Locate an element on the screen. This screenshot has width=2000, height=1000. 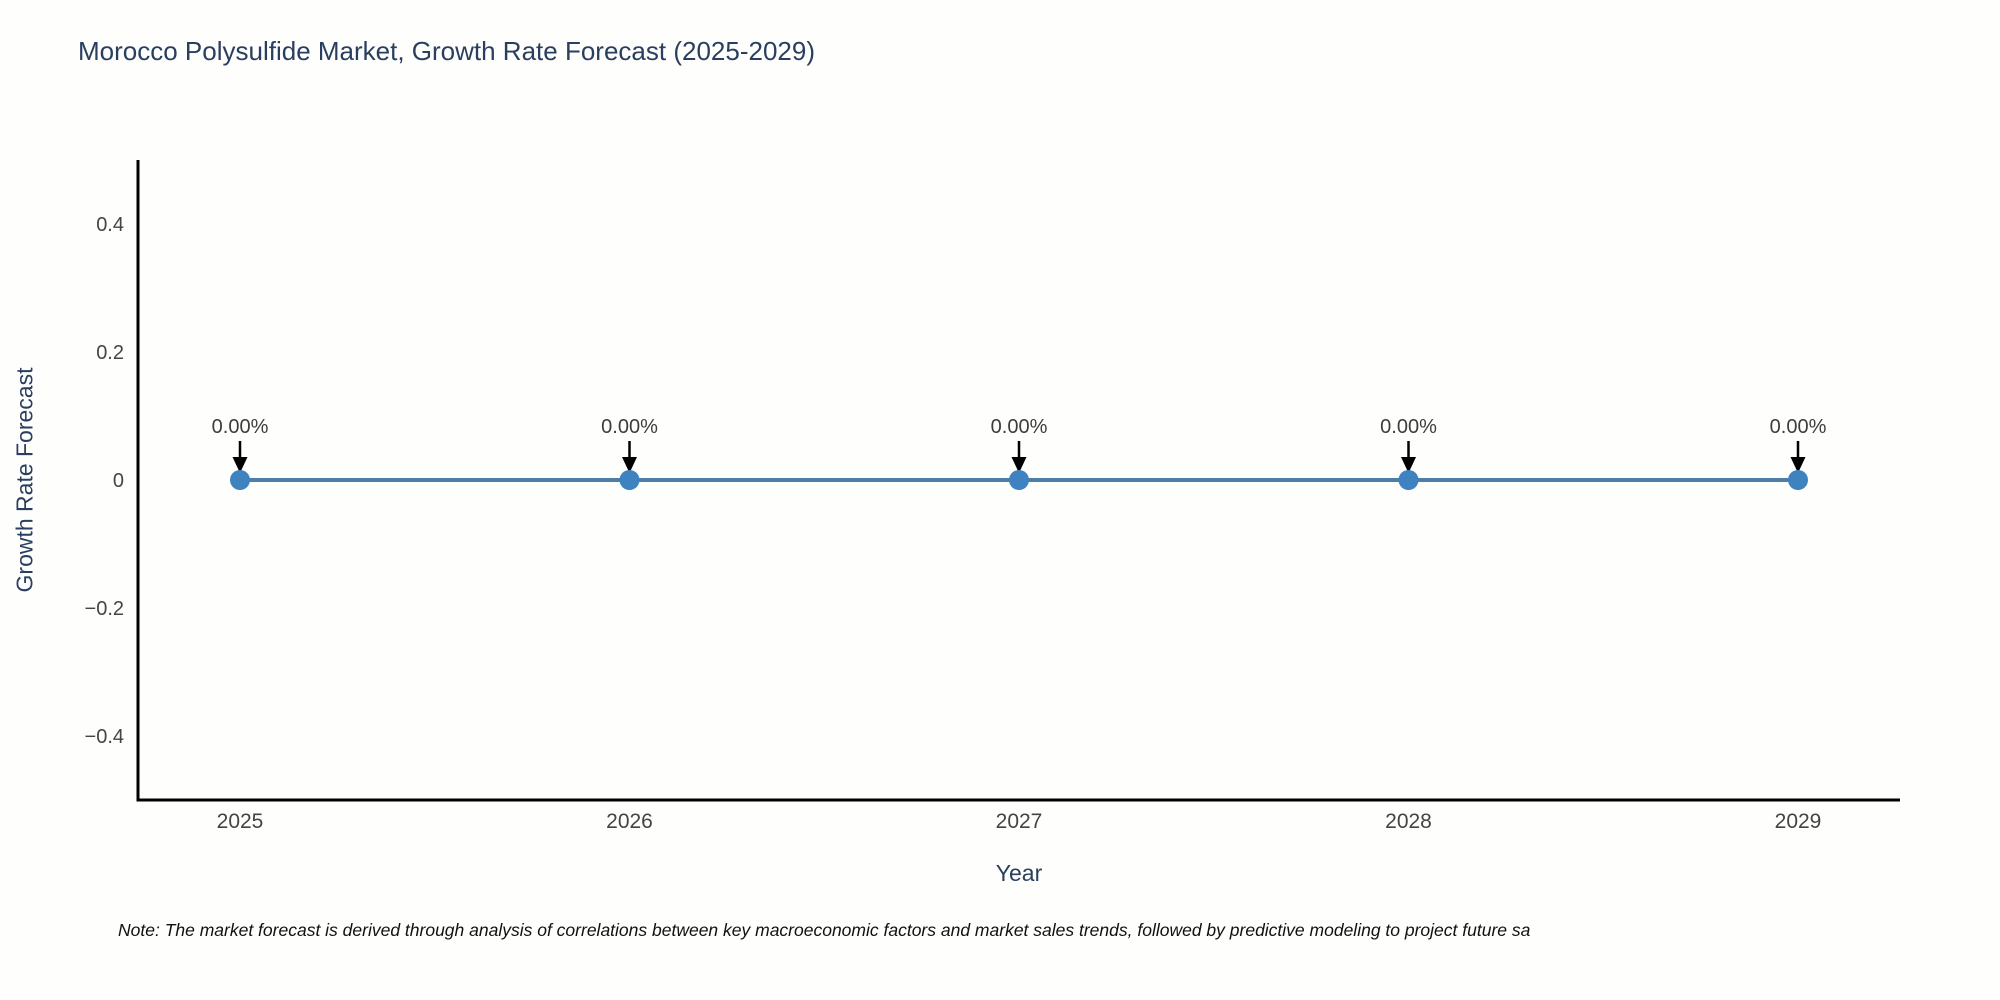
y-tick-label: −0.4 is located at coordinates (104, 737).